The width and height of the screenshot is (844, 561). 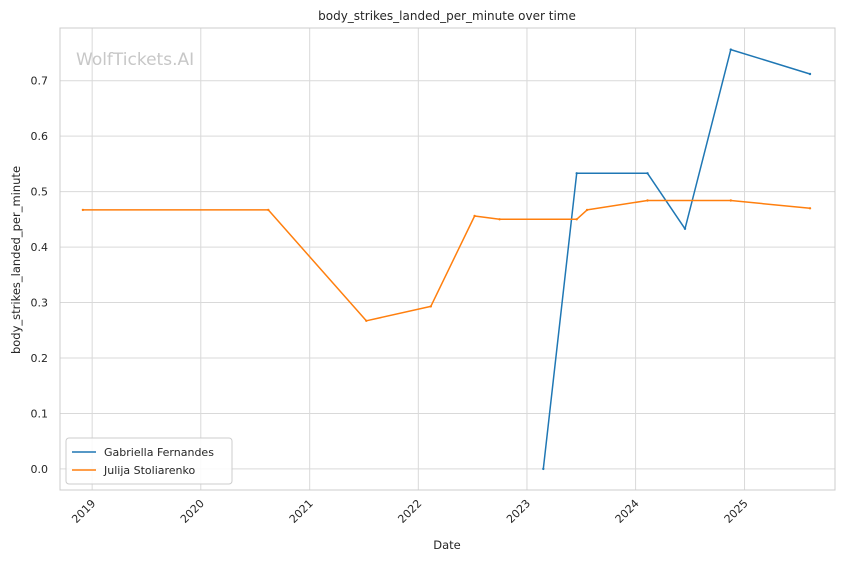 What do you see at coordinates (159, 452) in the screenshot?
I see `legend-label: Gabriella Fernandes` at bounding box center [159, 452].